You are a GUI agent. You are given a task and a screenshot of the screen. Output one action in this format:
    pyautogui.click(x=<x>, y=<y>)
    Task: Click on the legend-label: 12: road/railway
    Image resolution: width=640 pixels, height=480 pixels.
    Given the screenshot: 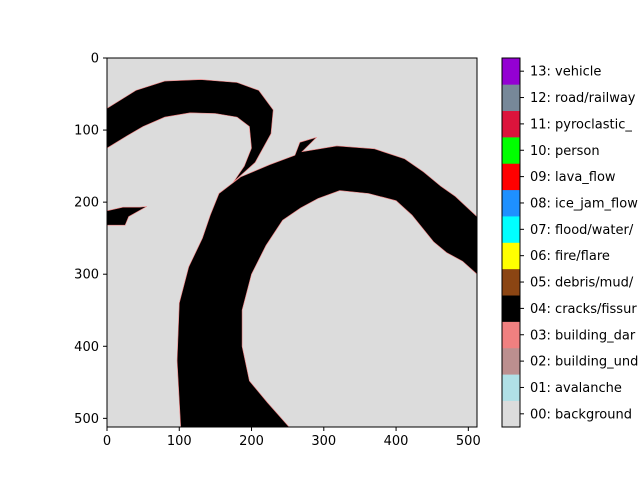 What is the action you would take?
    pyautogui.click(x=583, y=98)
    